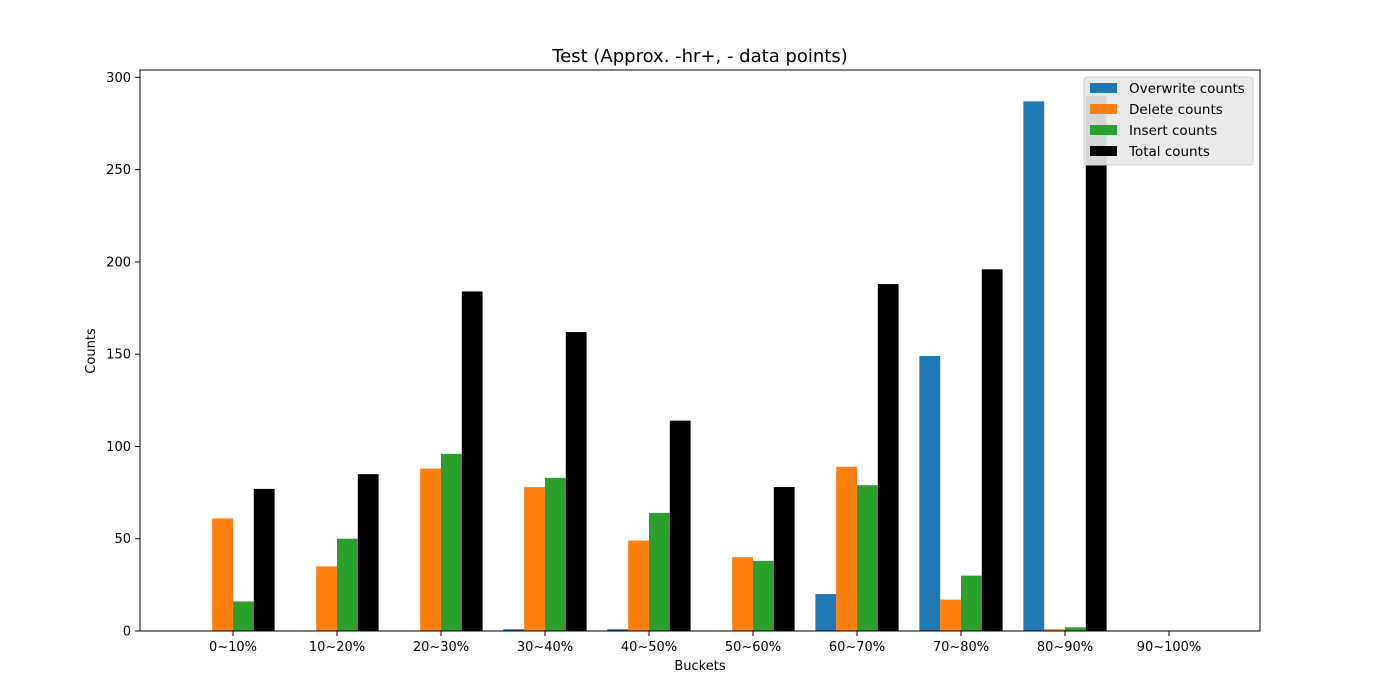 The width and height of the screenshot is (1400, 700). Describe the element at coordinates (1169, 152) in the screenshot. I see `legend-label: Total counts` at that location.